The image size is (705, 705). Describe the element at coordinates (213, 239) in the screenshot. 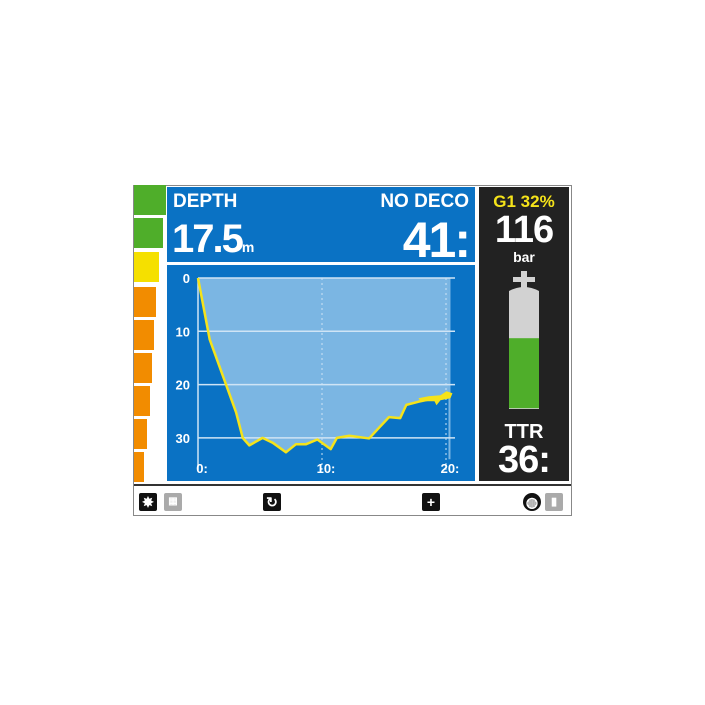

I see `depth-value: 17.5m` at that location.